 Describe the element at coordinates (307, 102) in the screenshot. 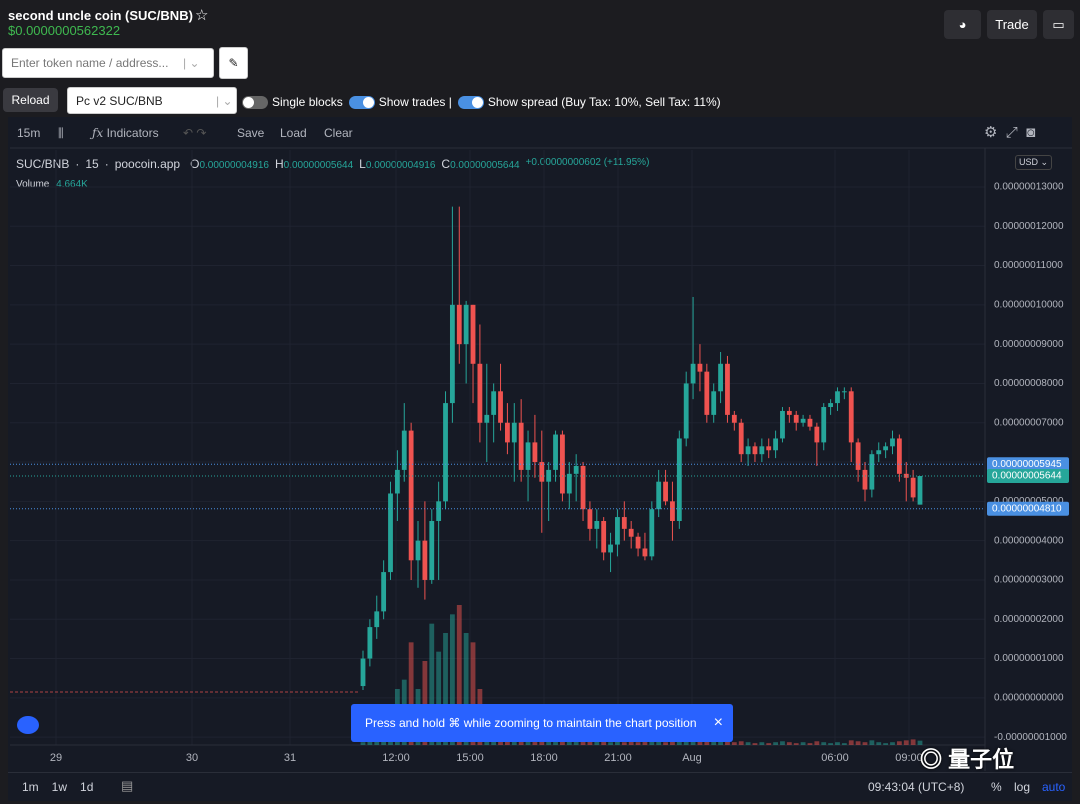

I see `toggle-label: Single blocks` at that location.